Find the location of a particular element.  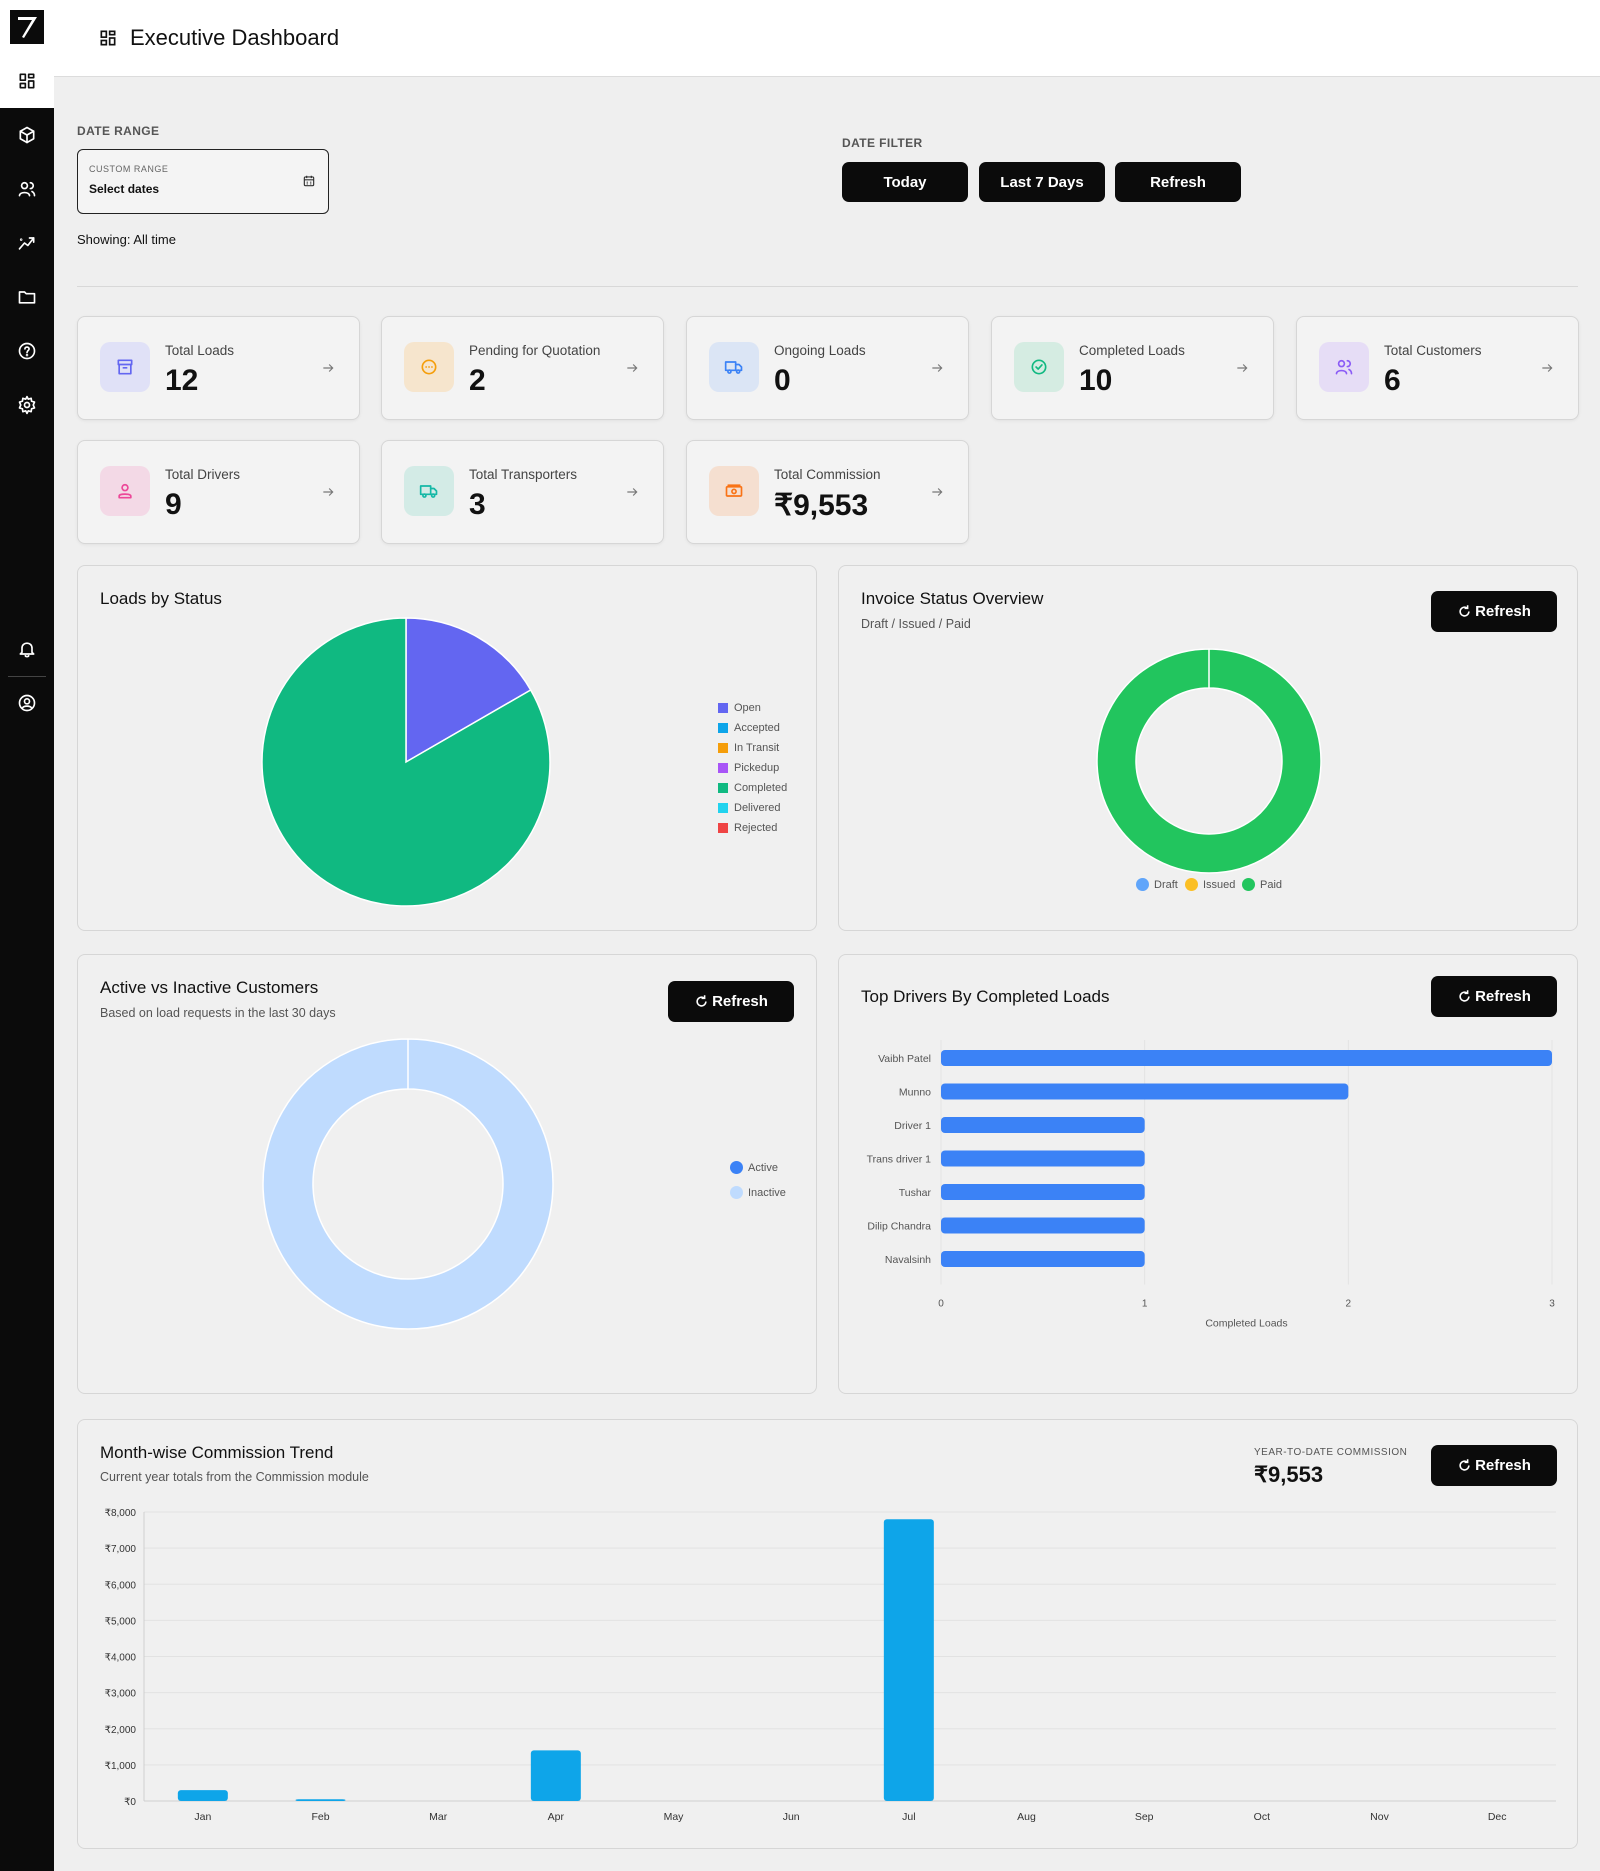

custom-range-picker: CUSTOM RANGE Select dates is located at coordinates (203, 181).